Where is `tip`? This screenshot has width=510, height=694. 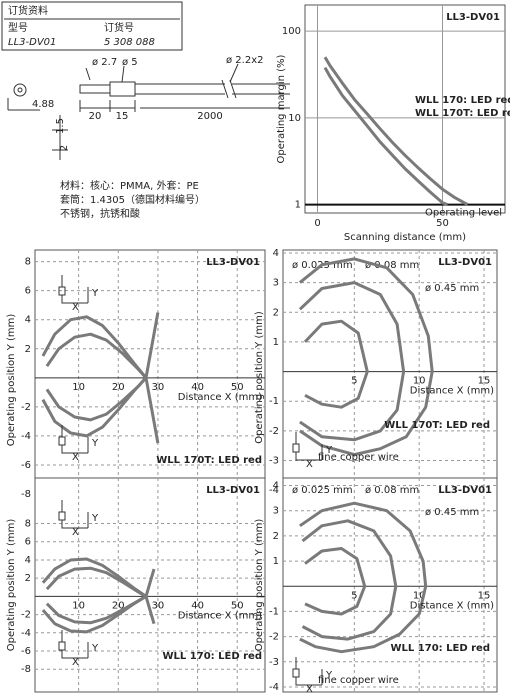 tip is located at coordinates (95, 89).